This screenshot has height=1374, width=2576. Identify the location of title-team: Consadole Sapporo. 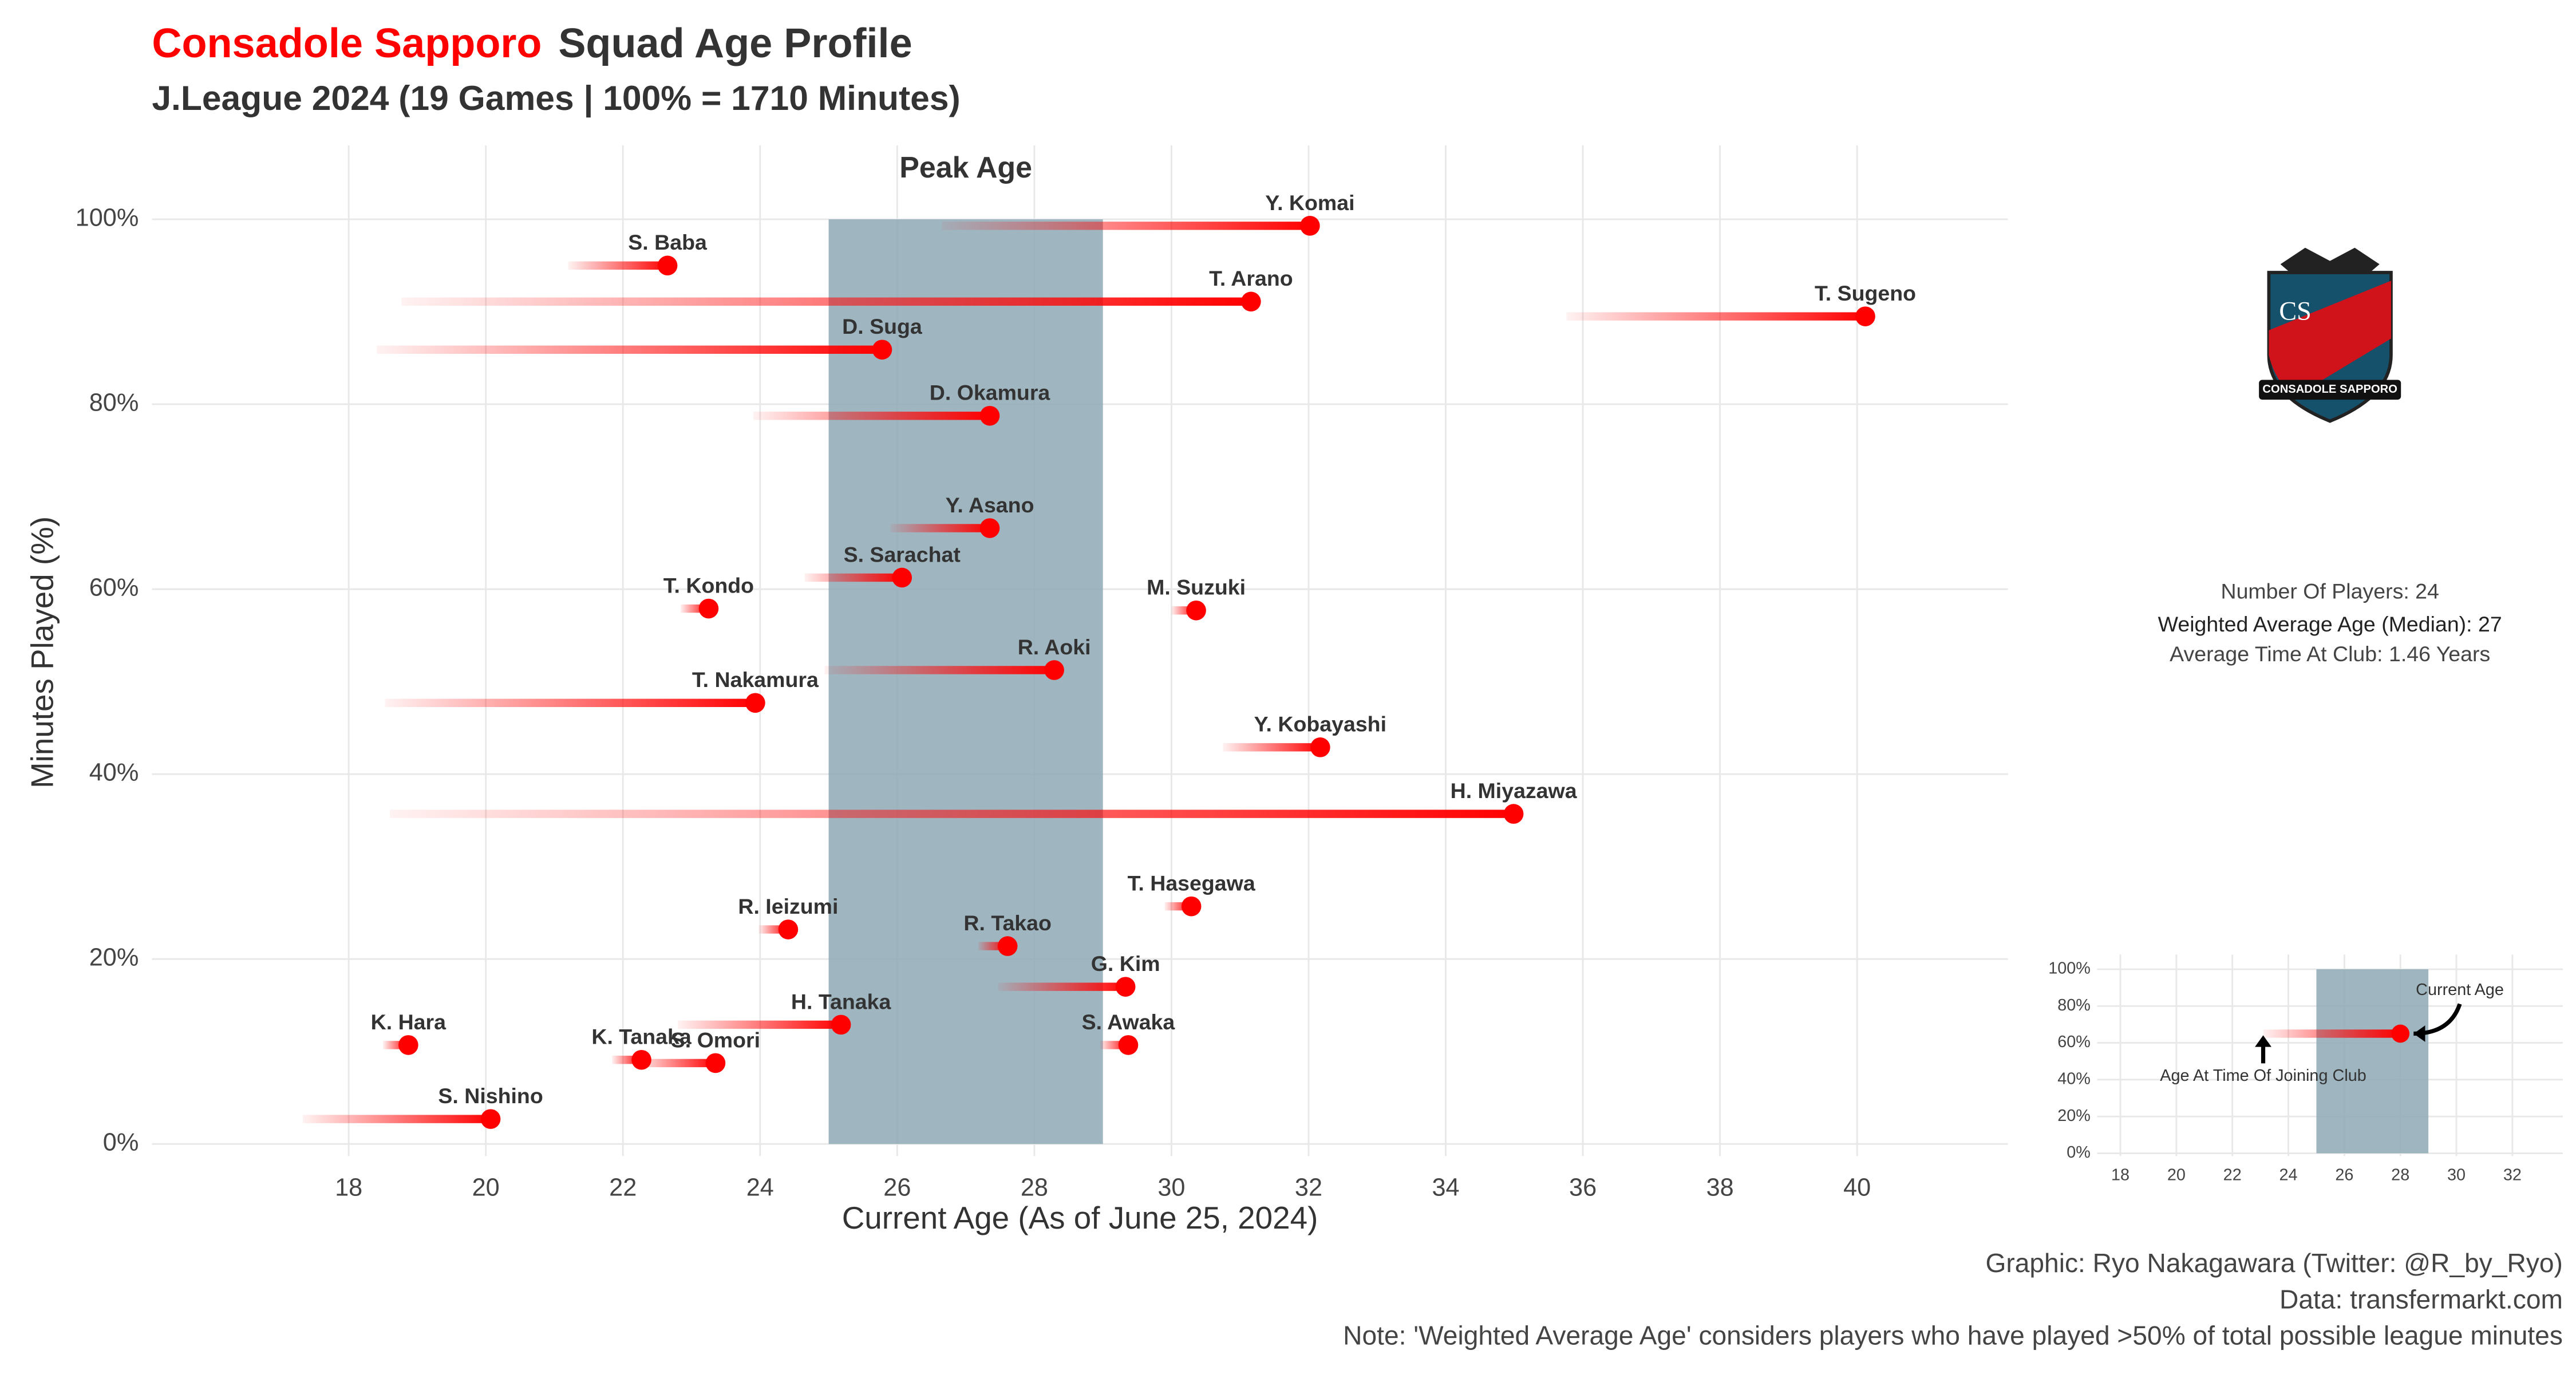
(347, 44).